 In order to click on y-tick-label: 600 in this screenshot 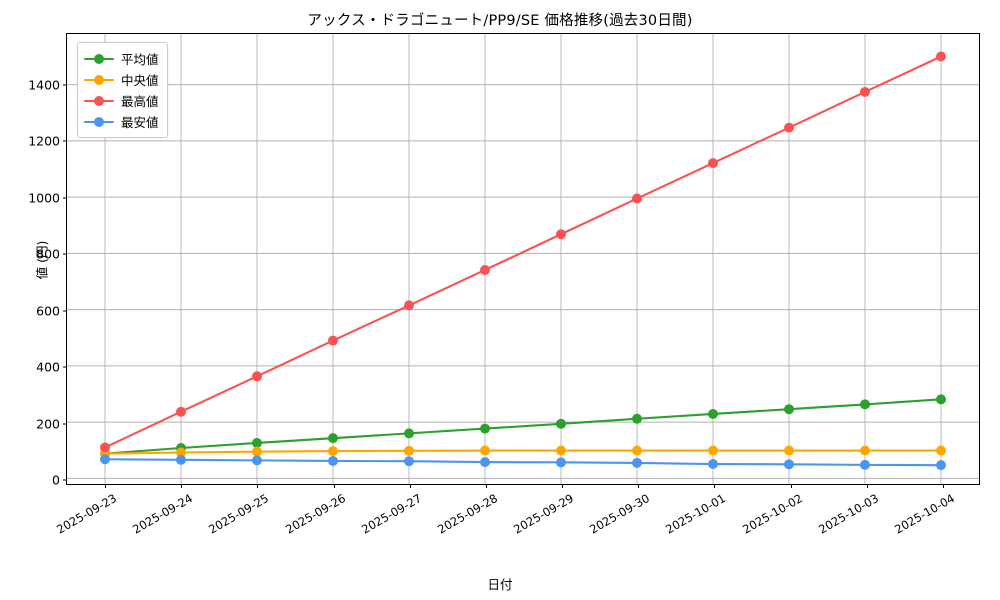, I will do `click(48, 311)`.